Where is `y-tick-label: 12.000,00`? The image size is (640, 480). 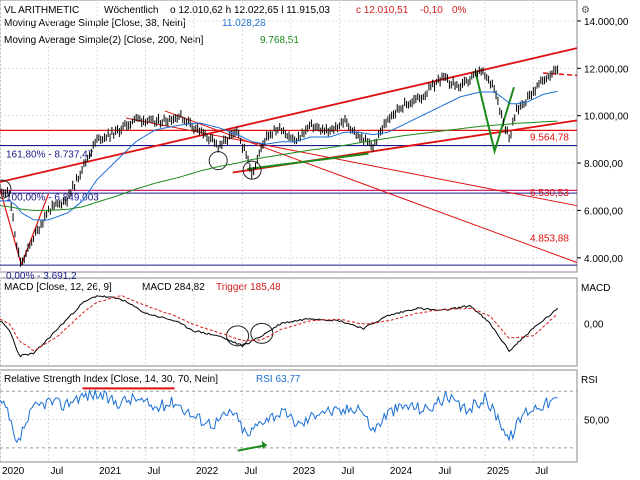
y-tick-label: 12.000,00 is located at coordinates (606, 69).